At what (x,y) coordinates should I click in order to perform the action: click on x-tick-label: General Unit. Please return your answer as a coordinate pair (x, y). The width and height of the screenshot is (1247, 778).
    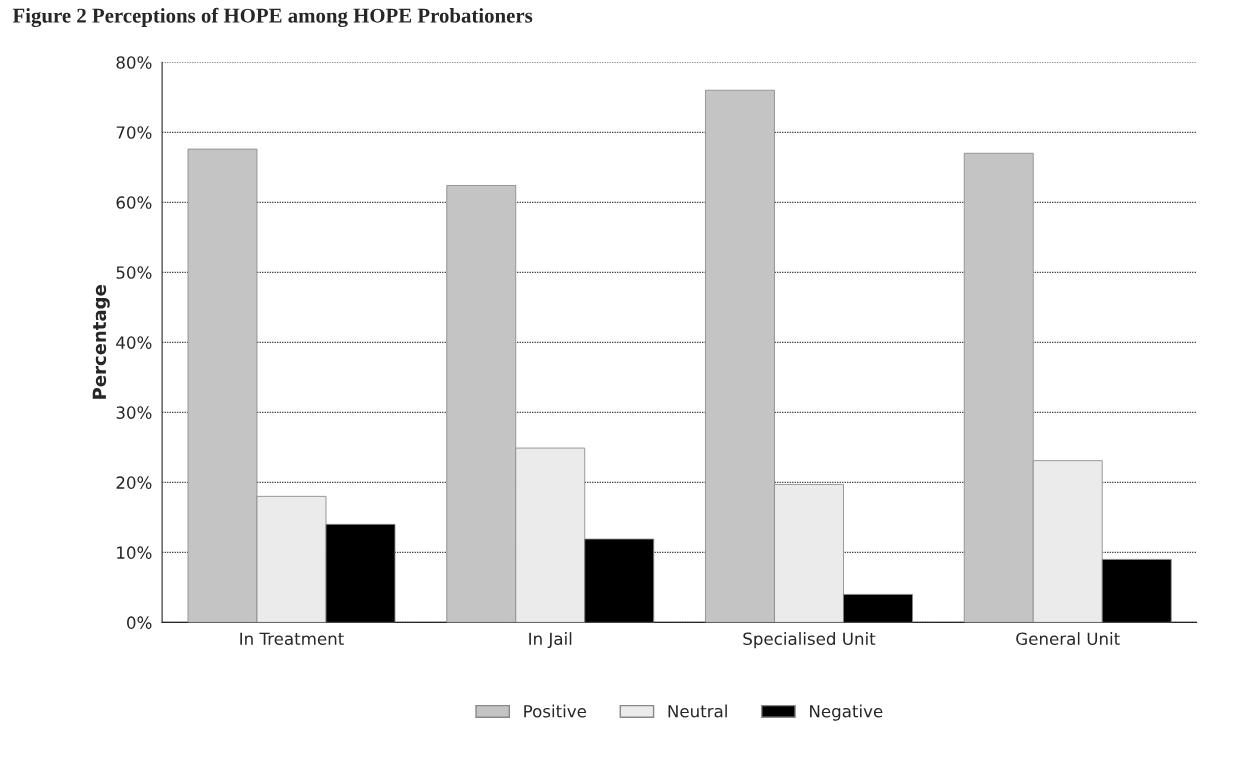
    Looking at the image, I should click on (1068, 639).